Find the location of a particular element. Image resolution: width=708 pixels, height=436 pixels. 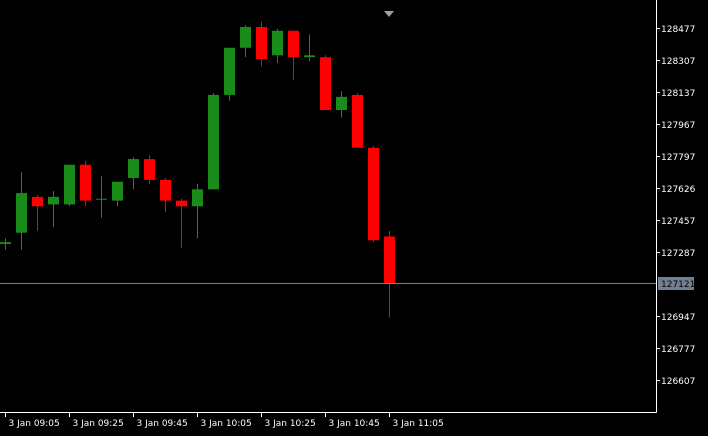

current-price-label: 127121 is located at coordinates (678, 285).